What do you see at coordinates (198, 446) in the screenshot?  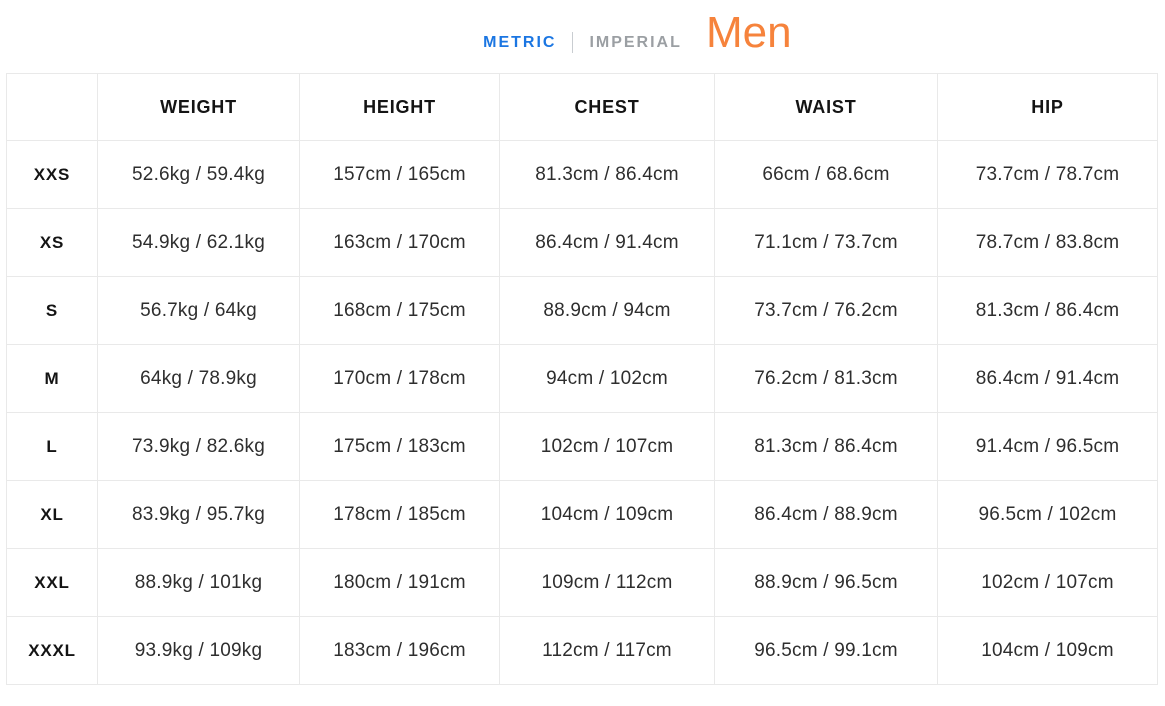 I see `weight-cell: 73.9kg / 82.6kg` at bounding box center [198, 446].